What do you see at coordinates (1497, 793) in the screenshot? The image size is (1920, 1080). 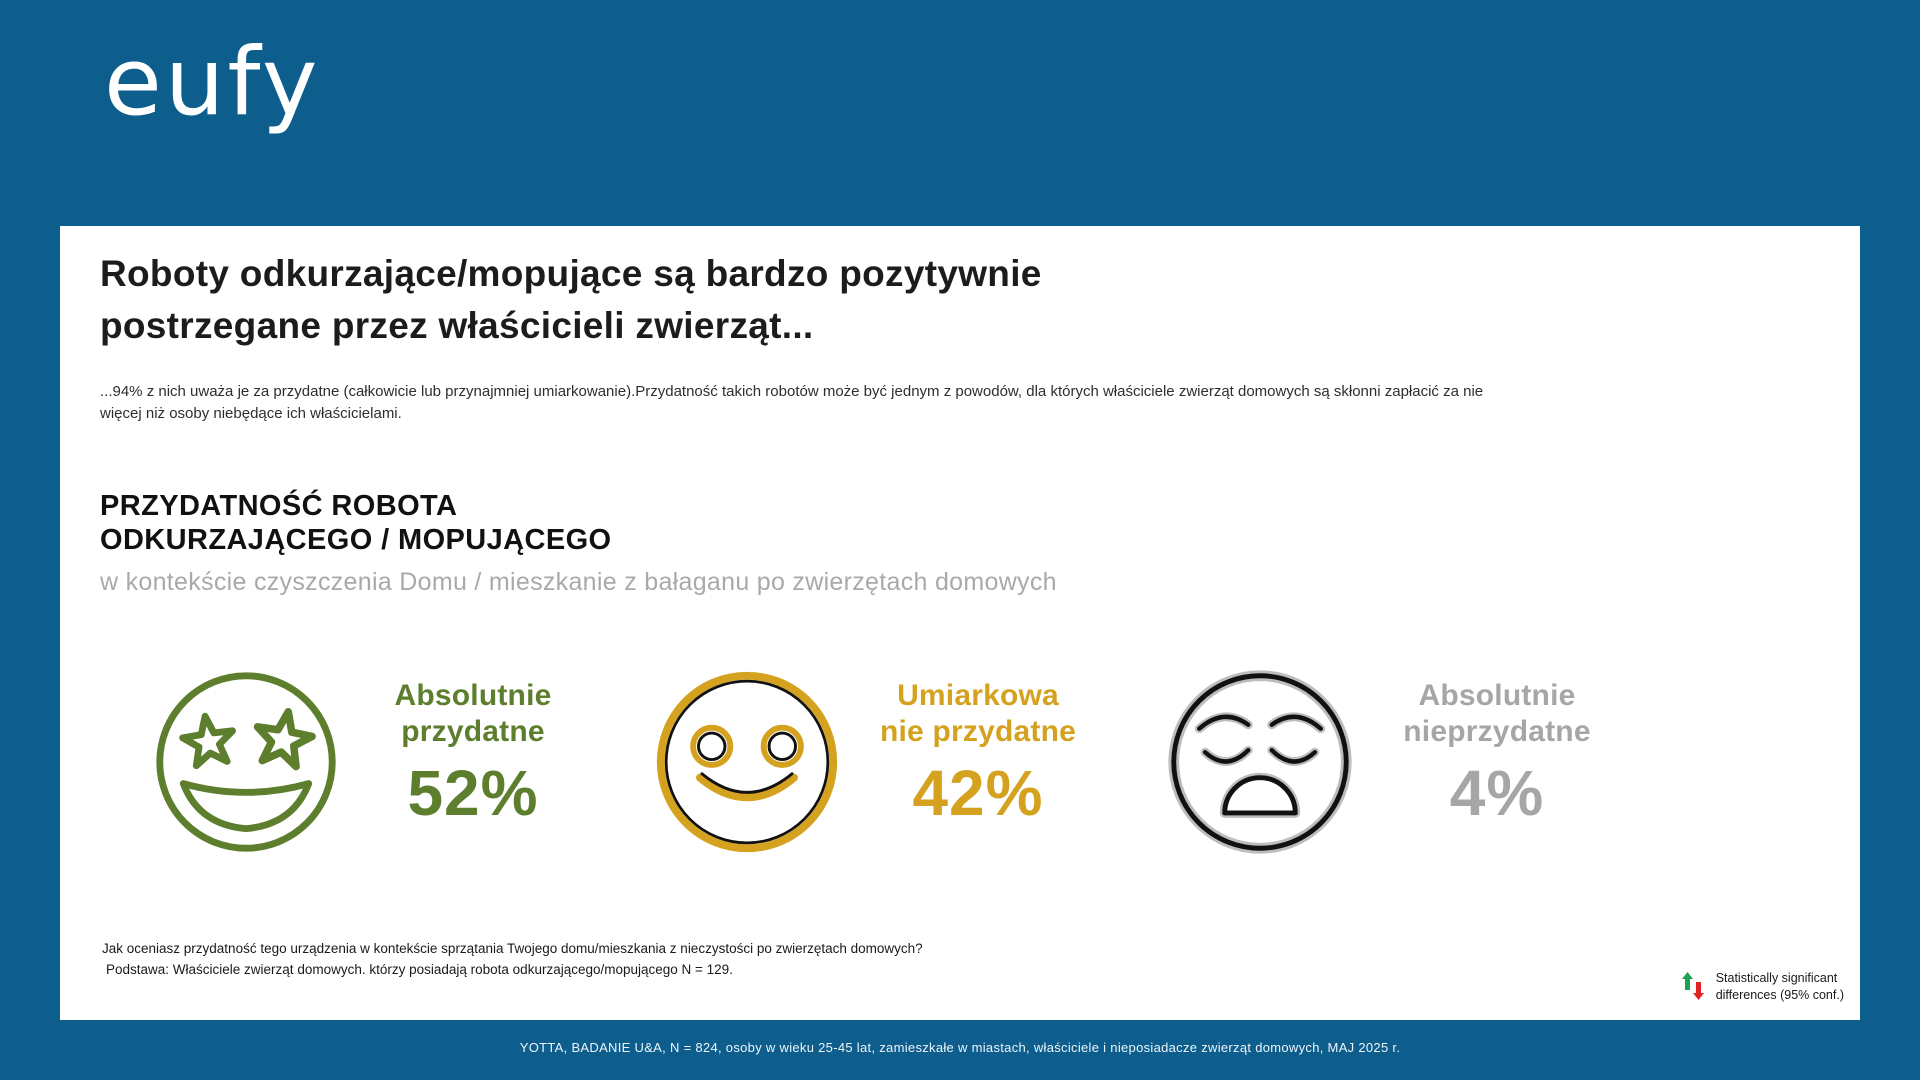 I see `result-percentage: 4%` at bounding box center [1497, 793].